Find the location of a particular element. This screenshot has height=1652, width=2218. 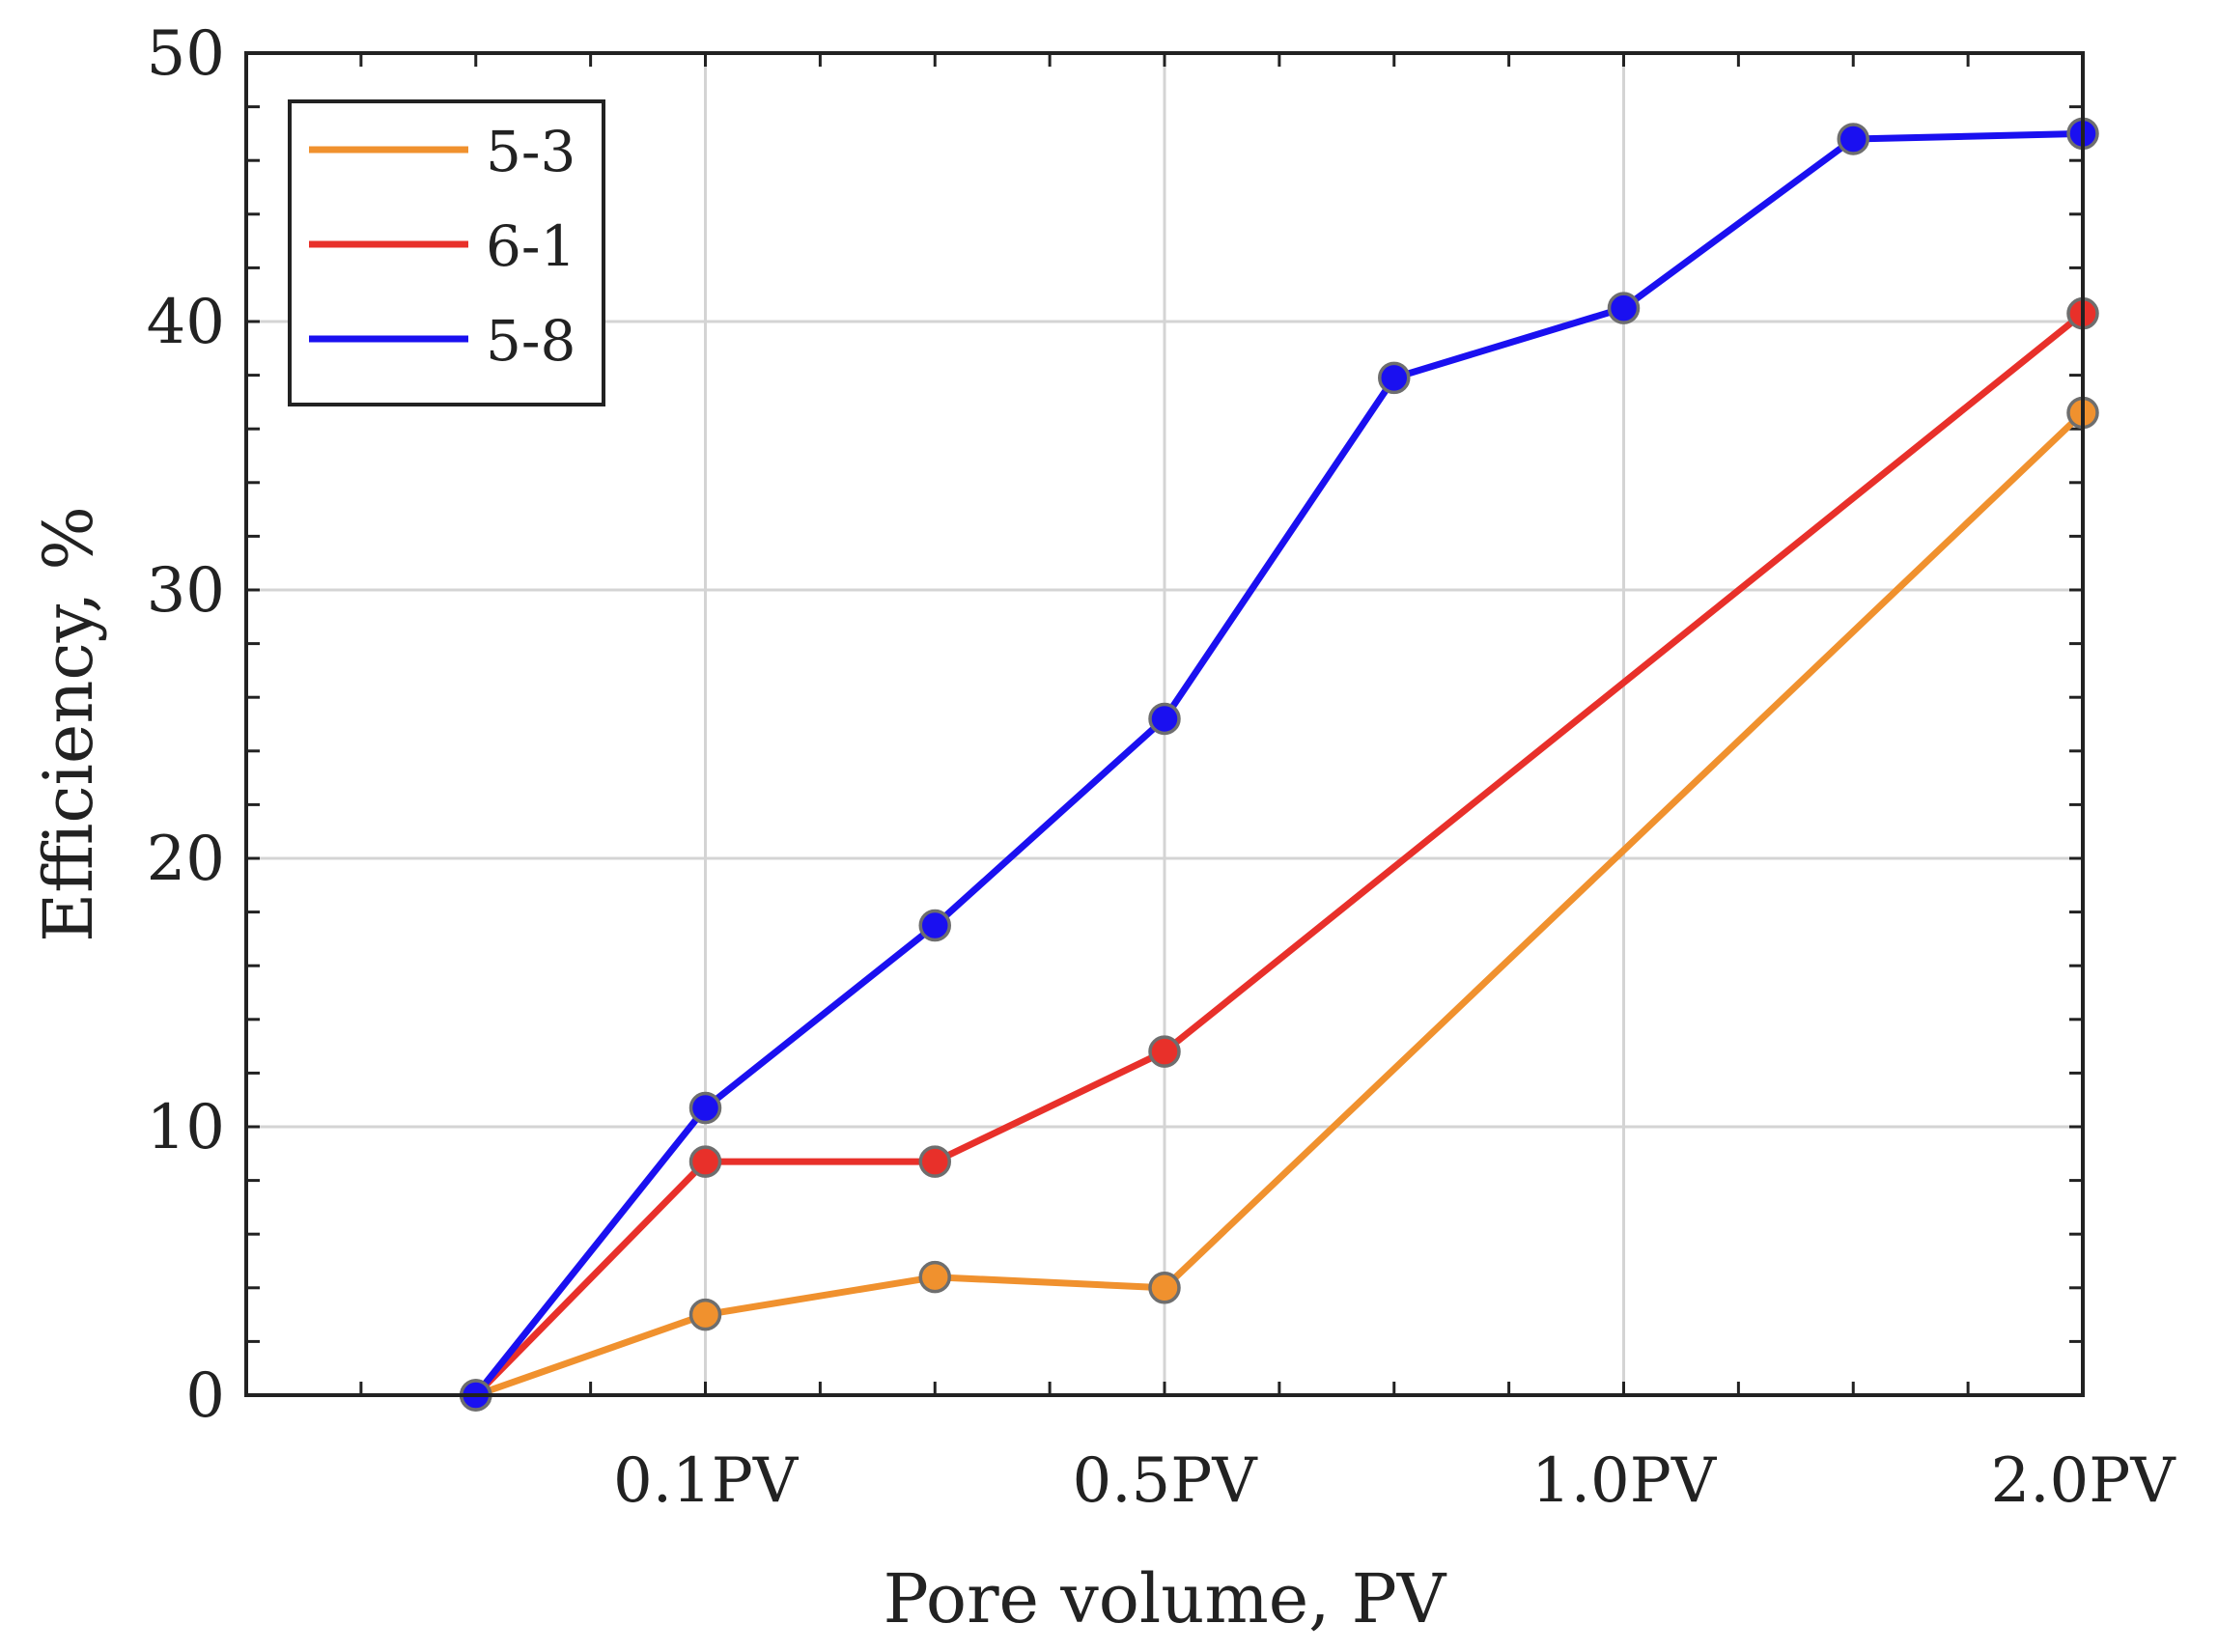

y-tick-label: 40 is located at coordinates (186, 323).